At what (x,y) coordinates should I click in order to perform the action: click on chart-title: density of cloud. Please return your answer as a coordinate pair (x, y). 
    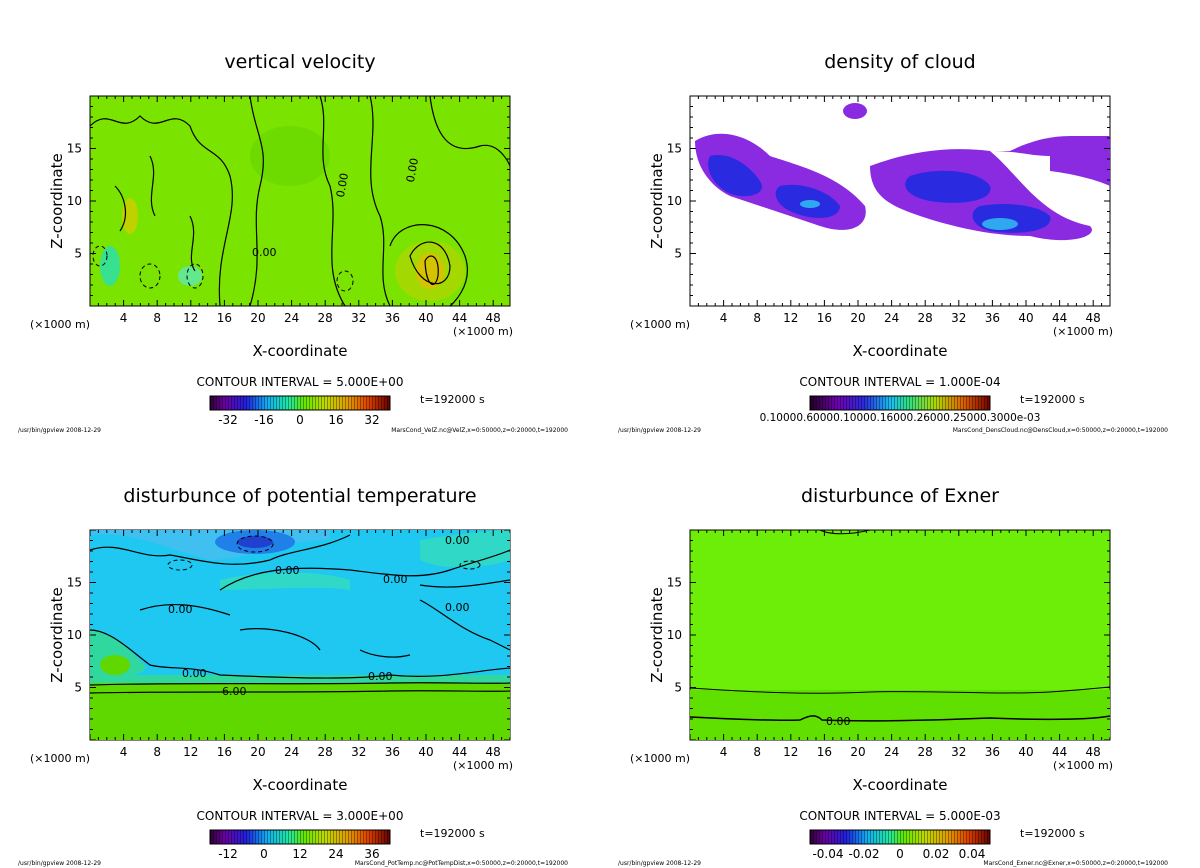
    Looking at the image, I should click on (900, 62).